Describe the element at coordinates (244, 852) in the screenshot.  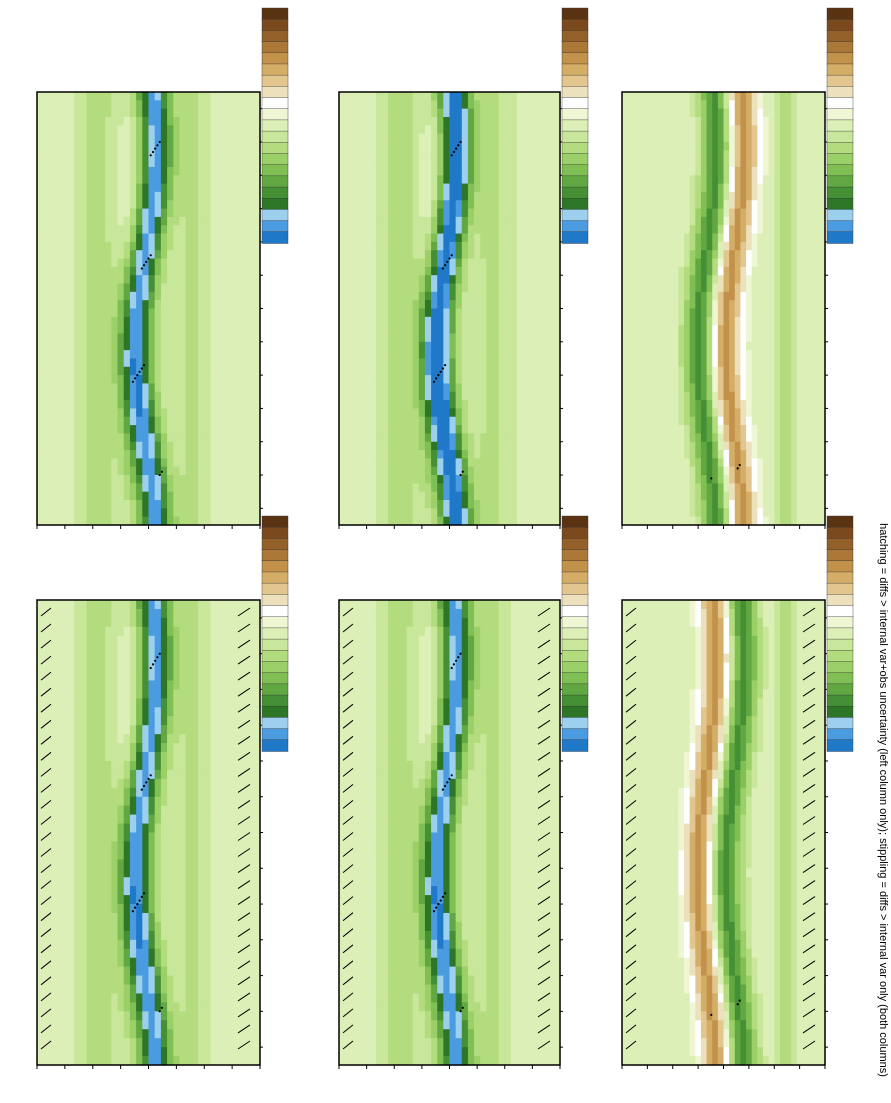
I see `hatch-line` at that location.